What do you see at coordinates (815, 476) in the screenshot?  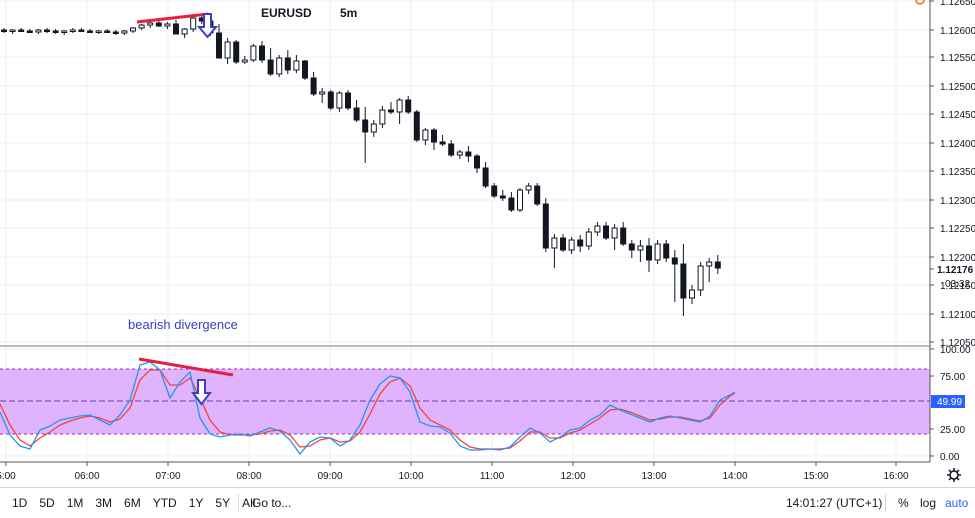 I see `time-tick-label: 15:00` at bounding box center [815, 476].